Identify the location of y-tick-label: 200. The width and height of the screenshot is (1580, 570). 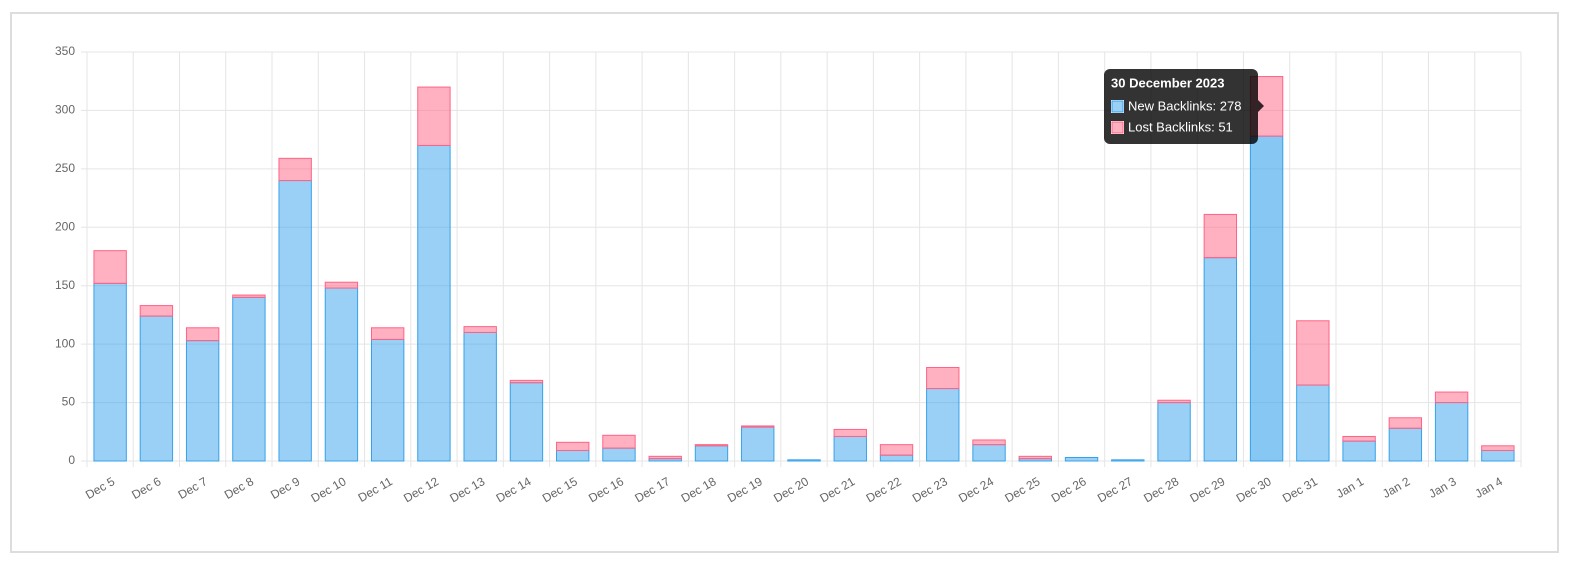
(65, 226).